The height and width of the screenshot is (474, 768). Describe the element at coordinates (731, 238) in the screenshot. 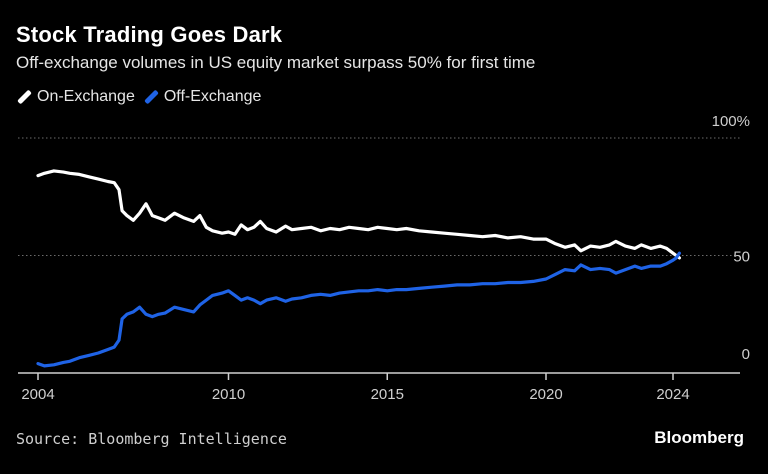

I see `y-axis-labels: 100% 50 0` at that location.